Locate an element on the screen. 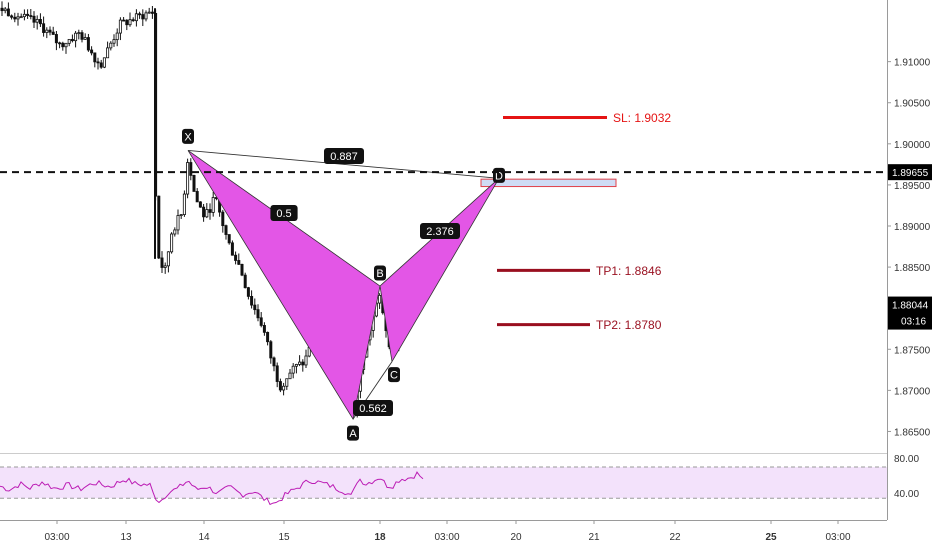  ratio-label: 2.376 is located at coordinates (440, 232).